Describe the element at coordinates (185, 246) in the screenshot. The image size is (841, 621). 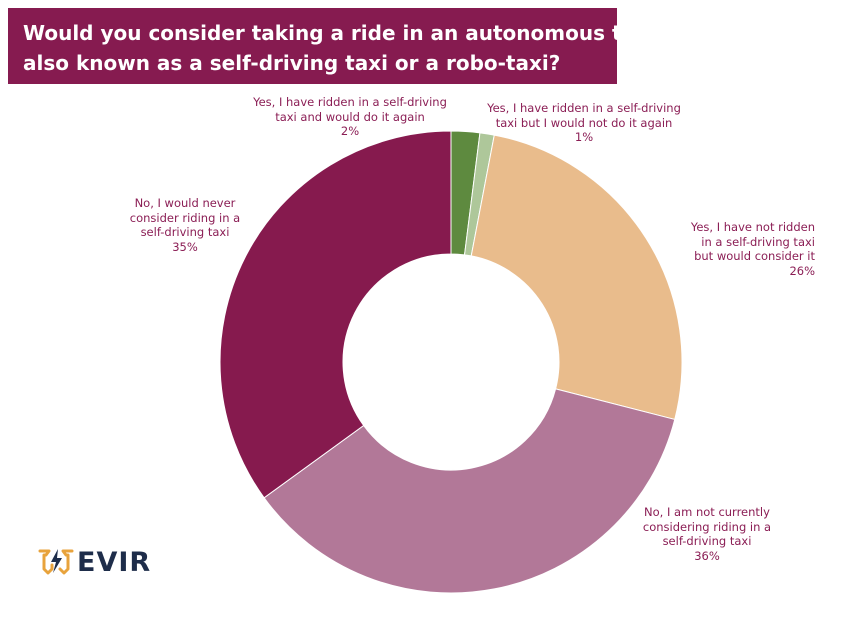
I see `slice-value-label: 35%` at that location.